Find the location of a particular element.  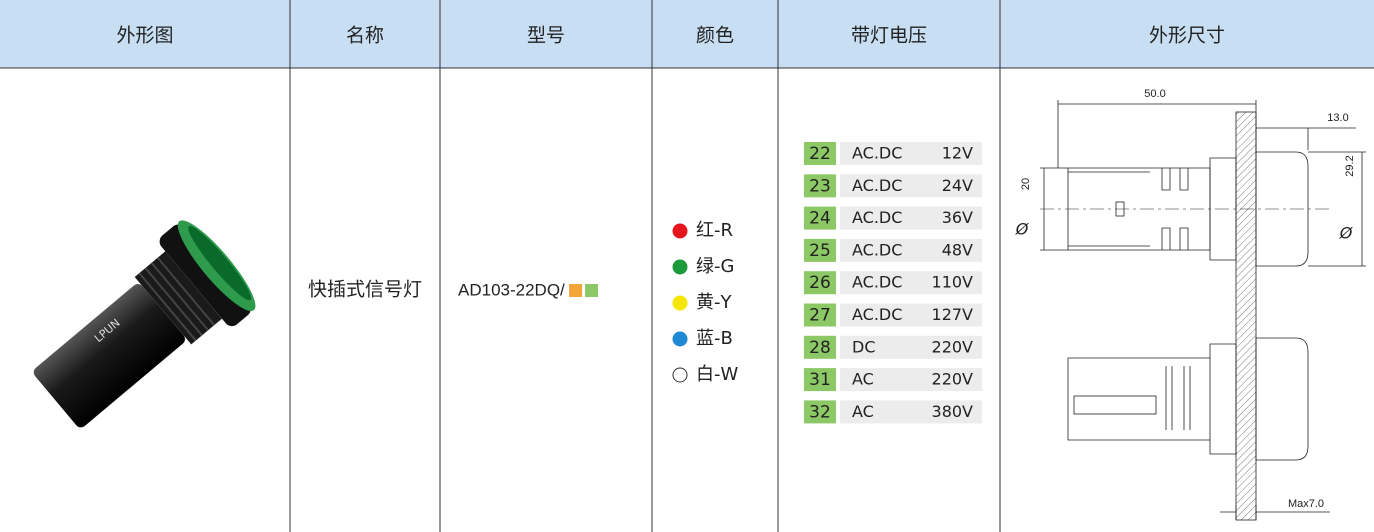

code: 23 is located at coordinates (820, 186).